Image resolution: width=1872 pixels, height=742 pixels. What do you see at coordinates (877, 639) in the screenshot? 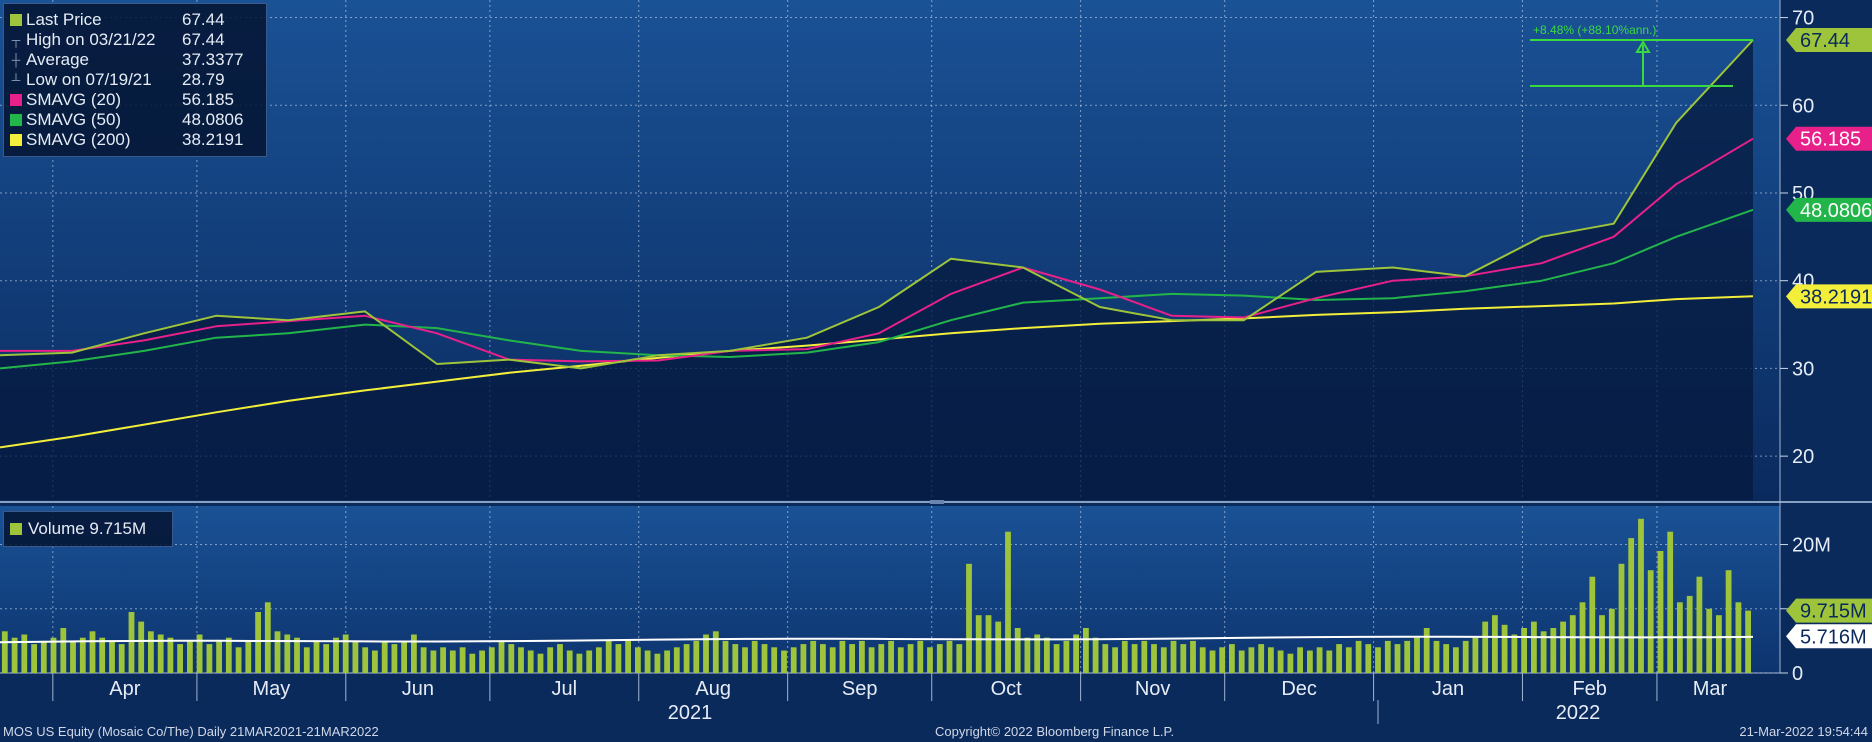
I see `volume-average-line` at bounding box center [877, 639].